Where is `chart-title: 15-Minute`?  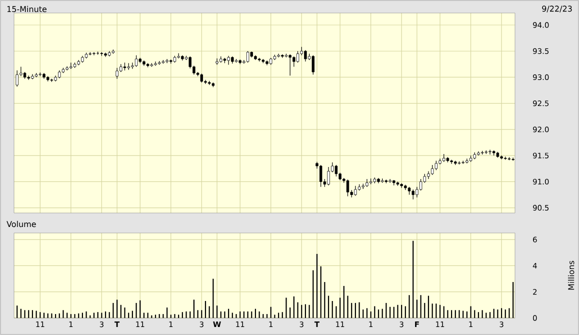
chart-title: 15-Minute is located at coordinates (27, 9).